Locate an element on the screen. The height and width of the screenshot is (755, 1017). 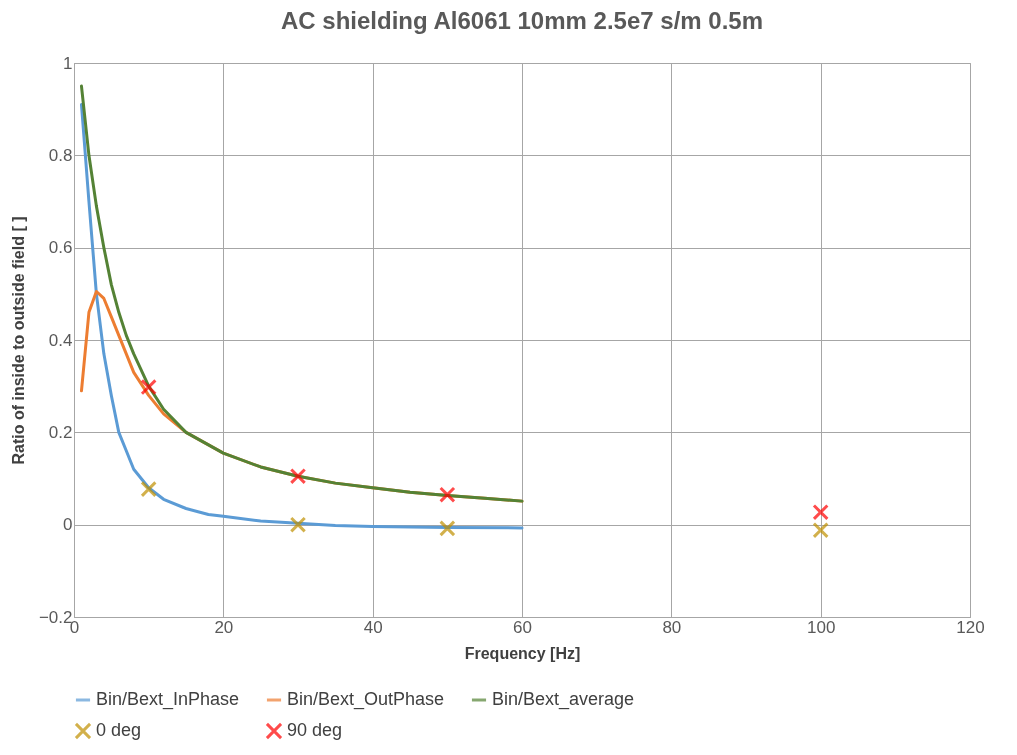
x-tick-label: 20 is located at coordinates (224, 627).